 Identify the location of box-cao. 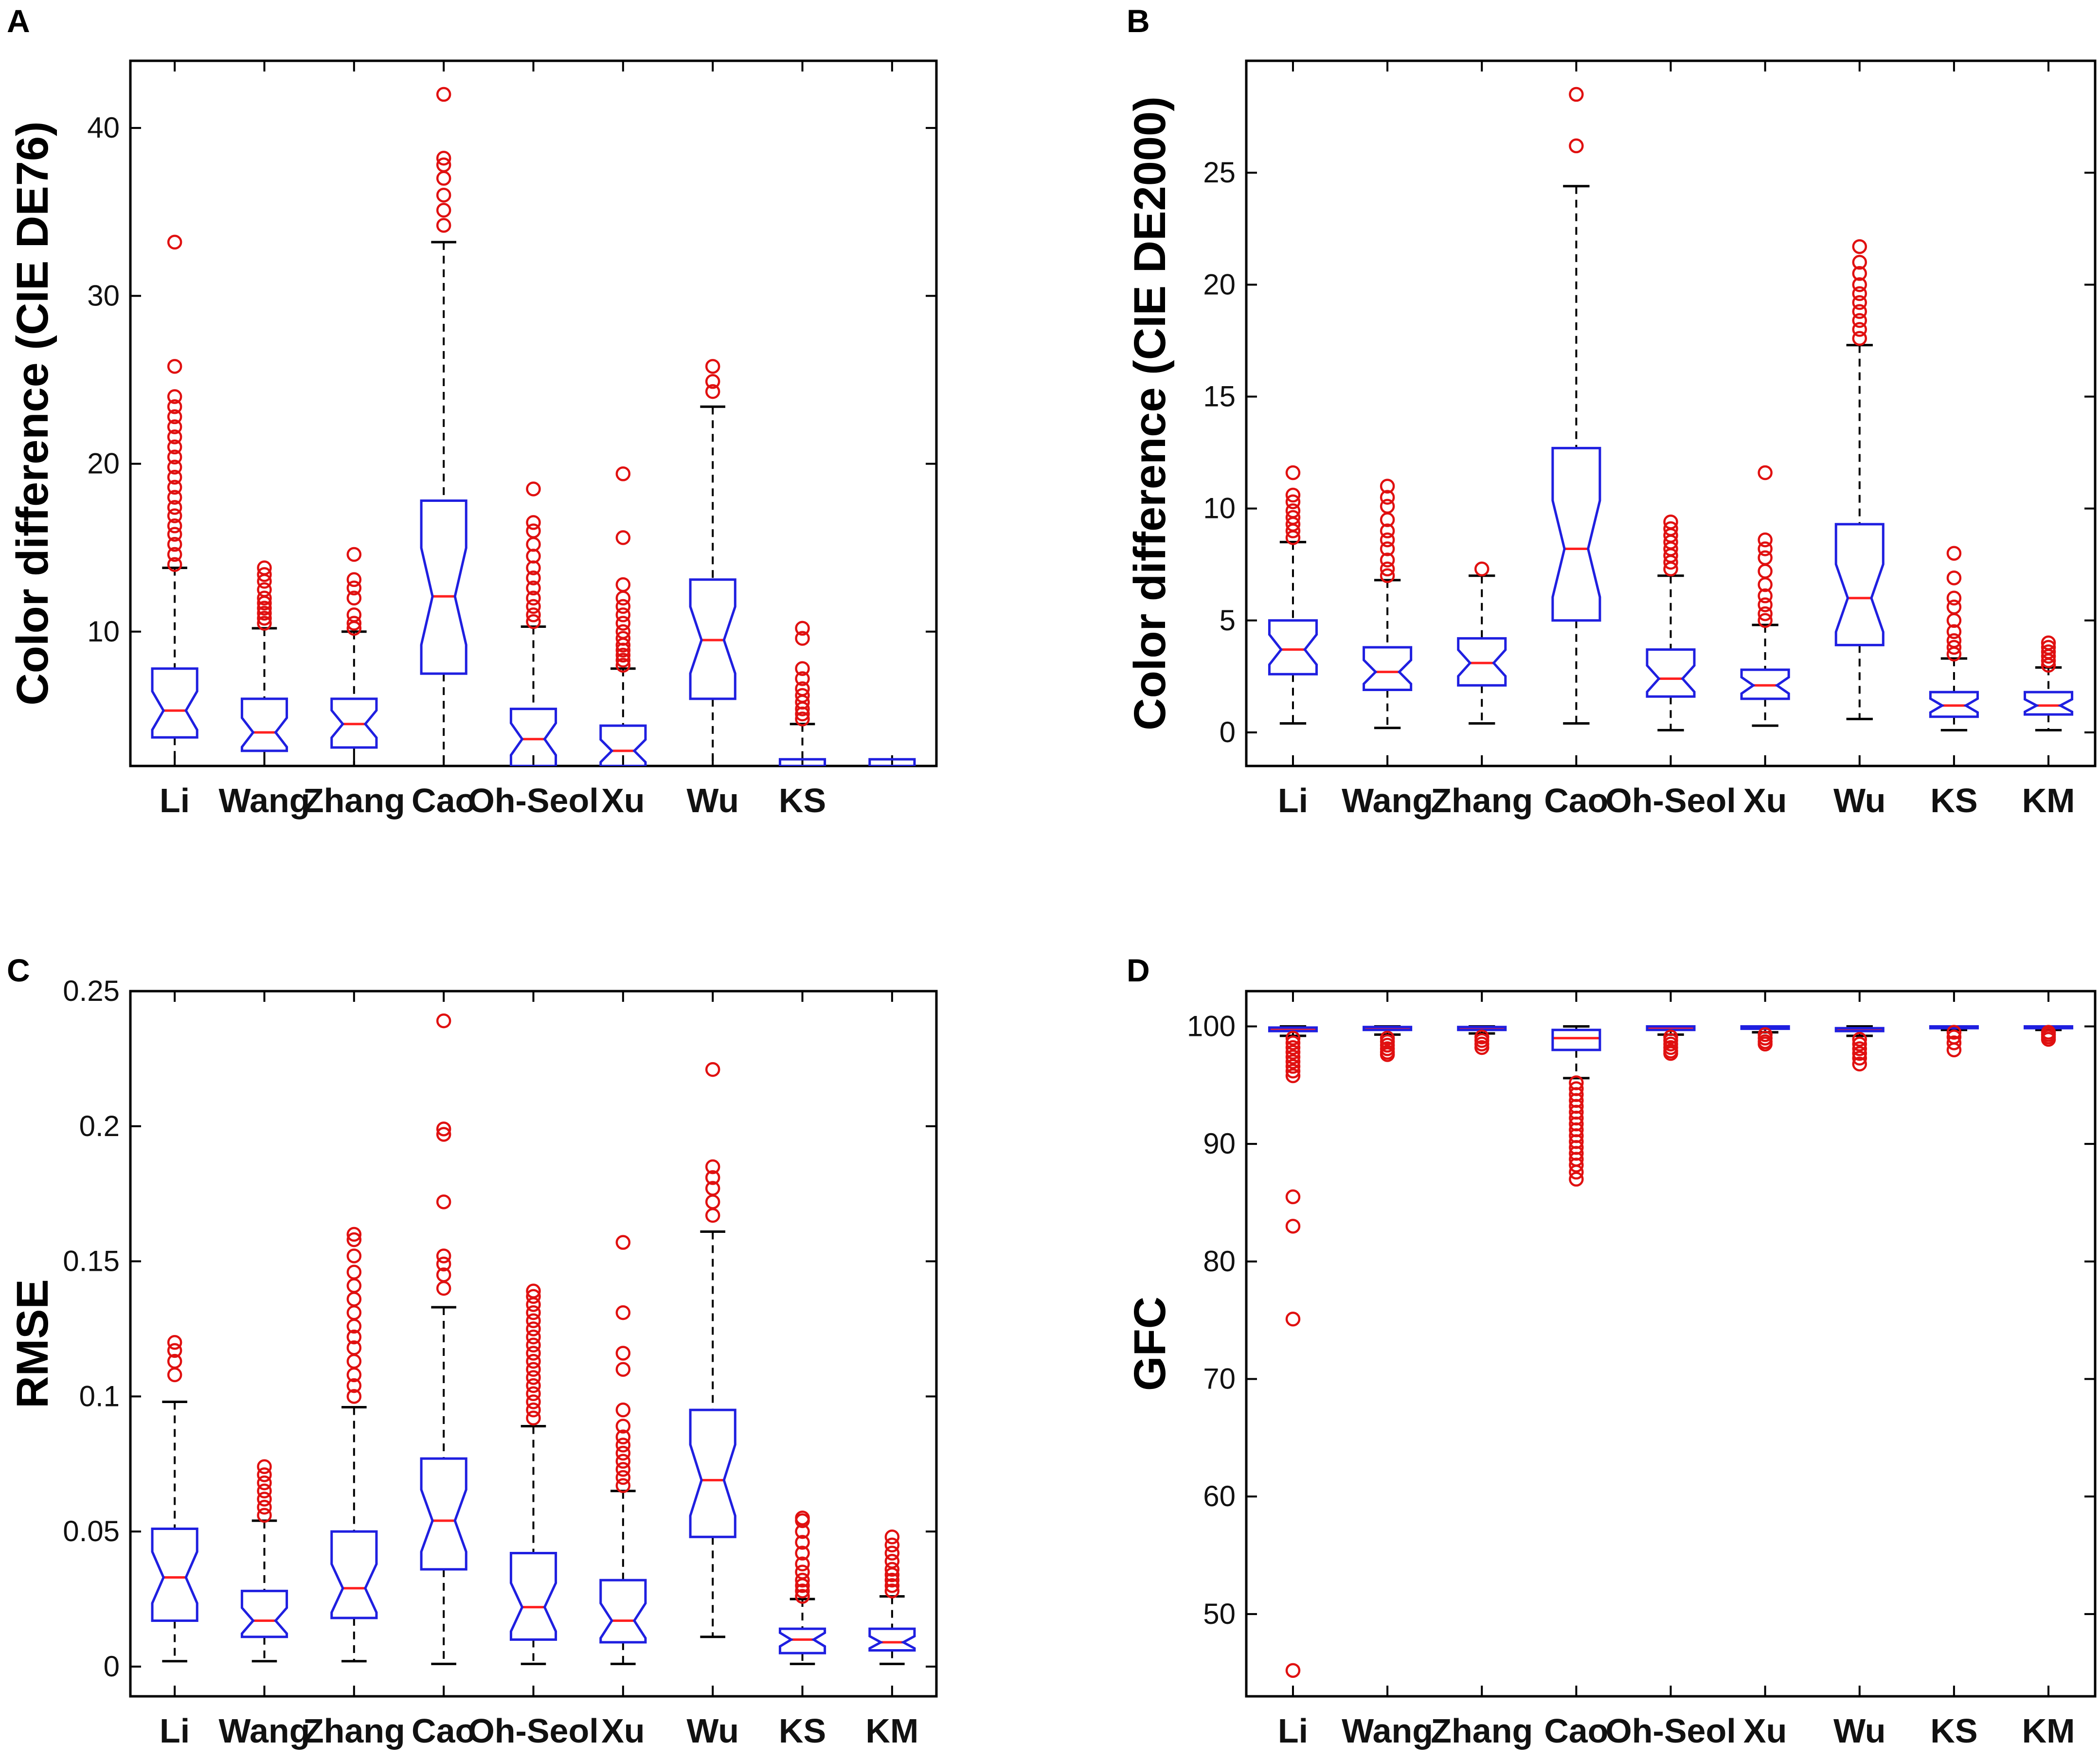
(1576, 406).